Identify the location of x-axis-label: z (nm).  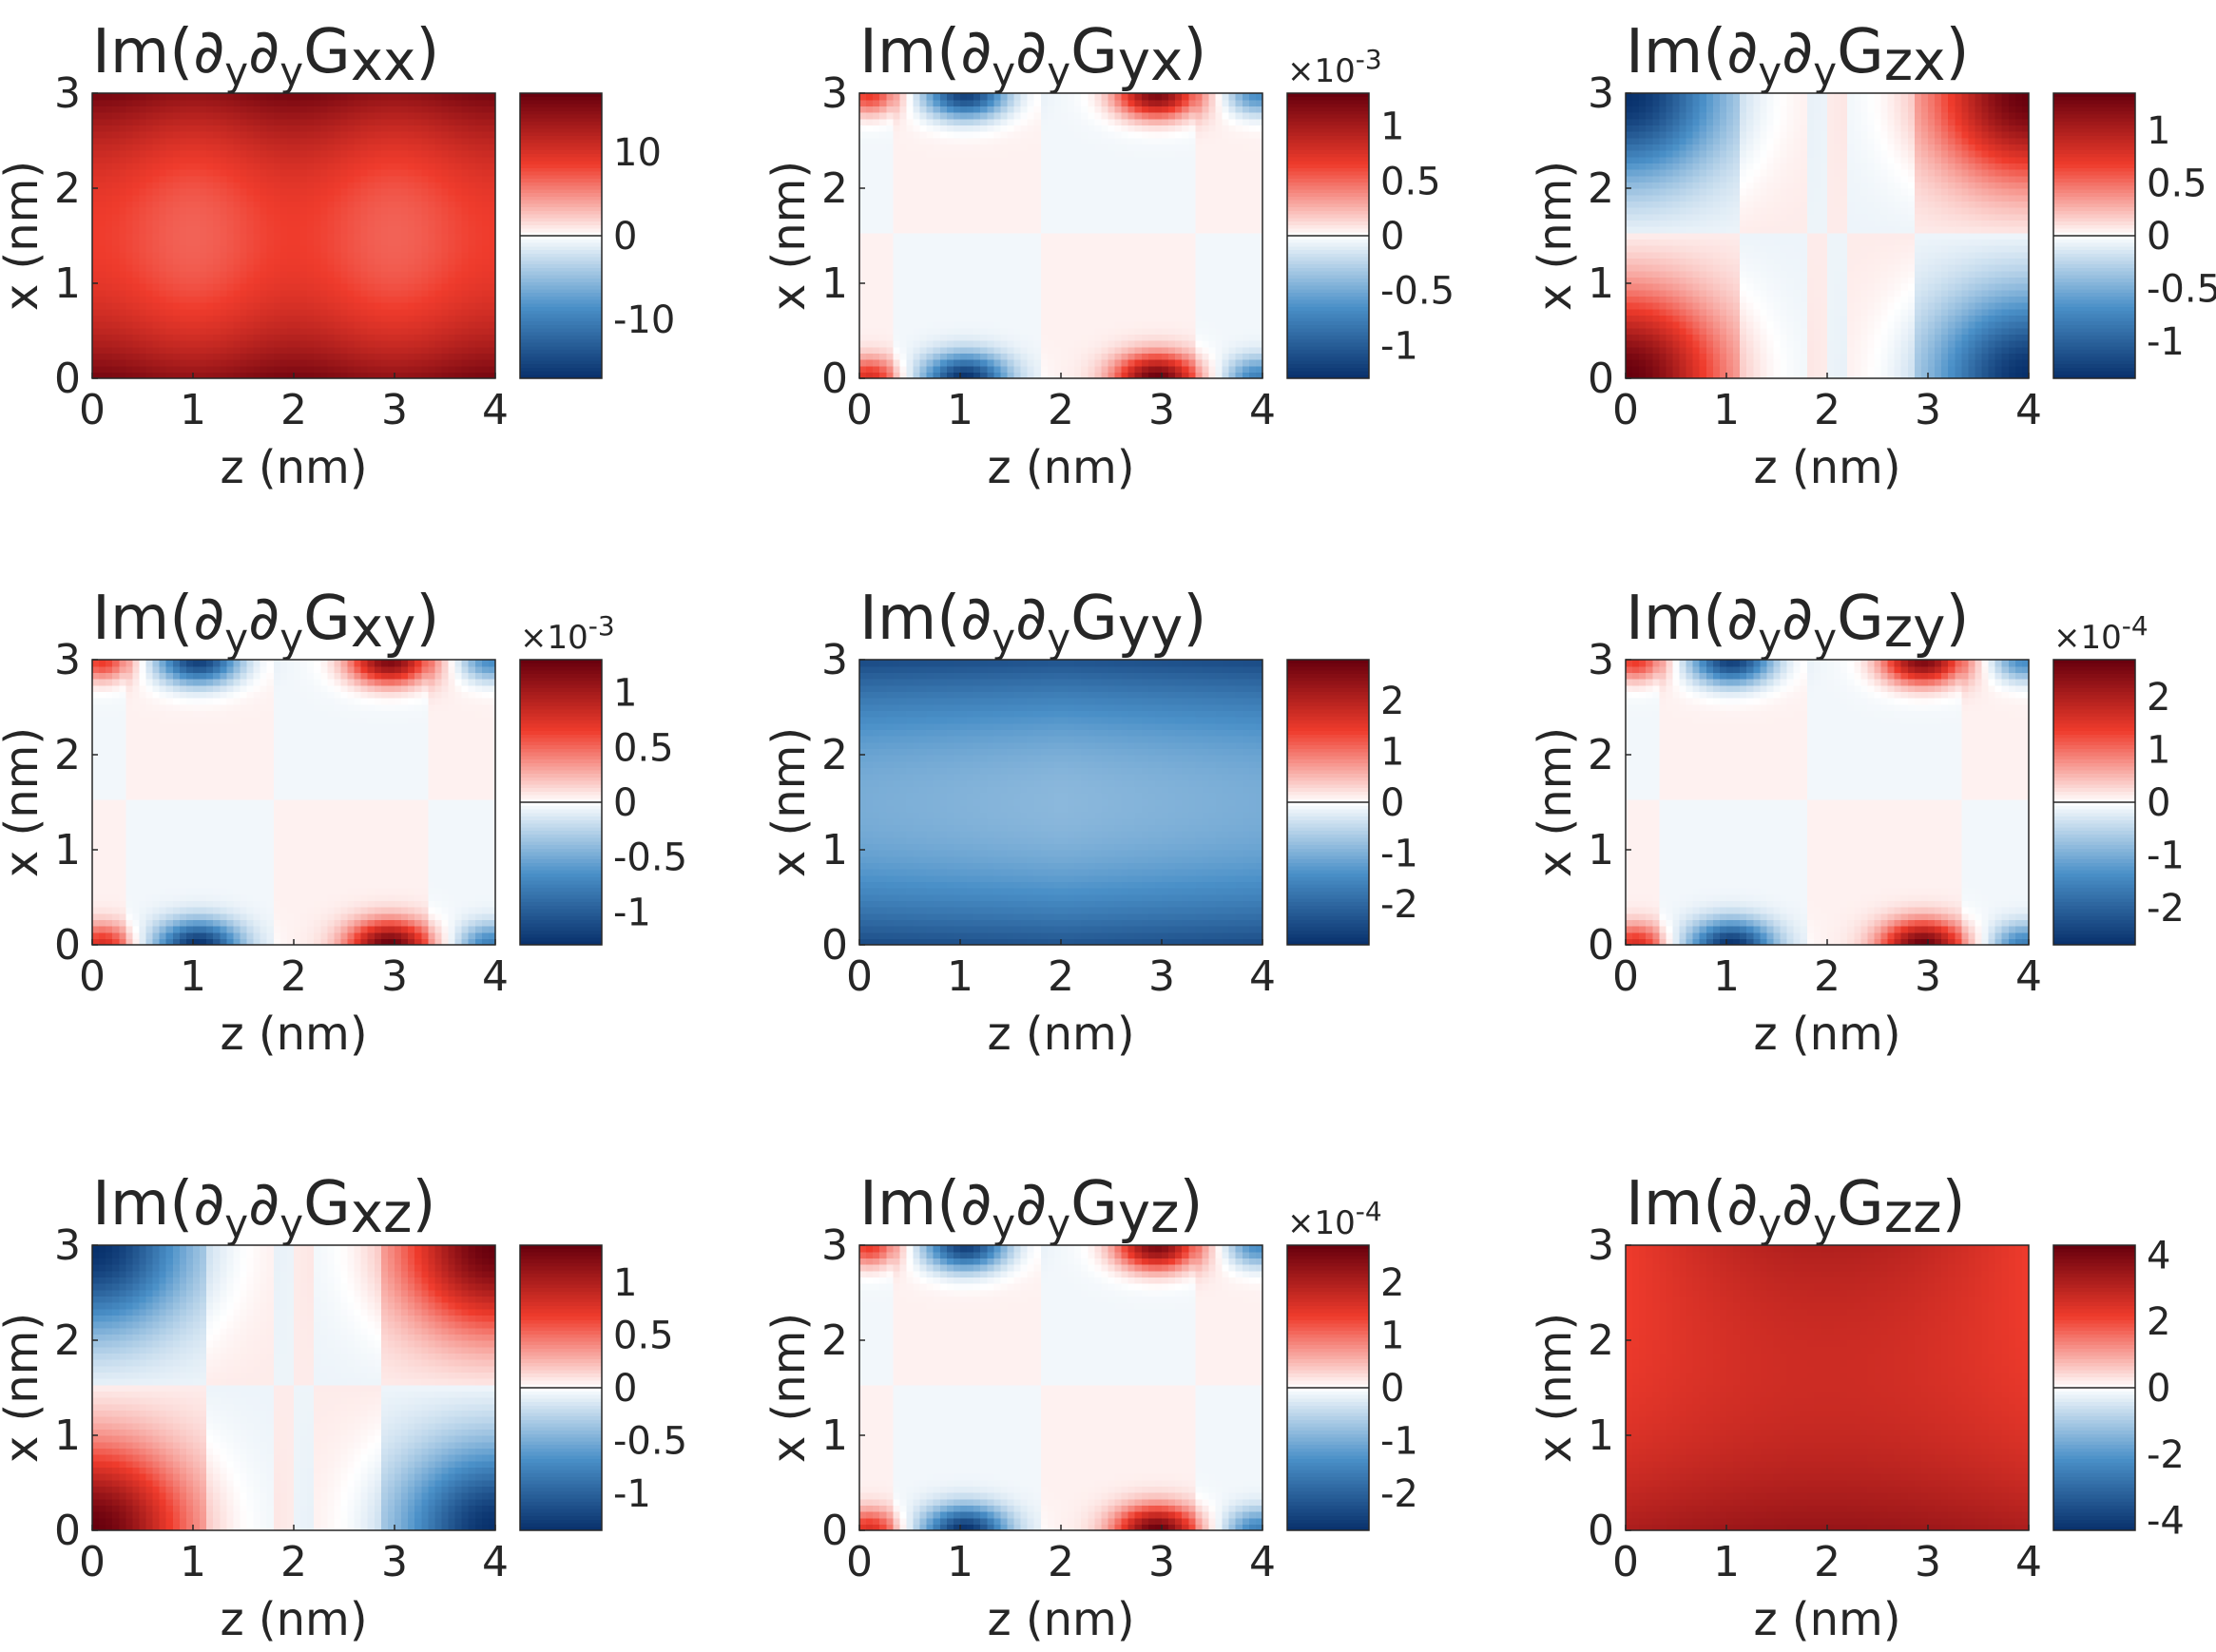
(293, 467).